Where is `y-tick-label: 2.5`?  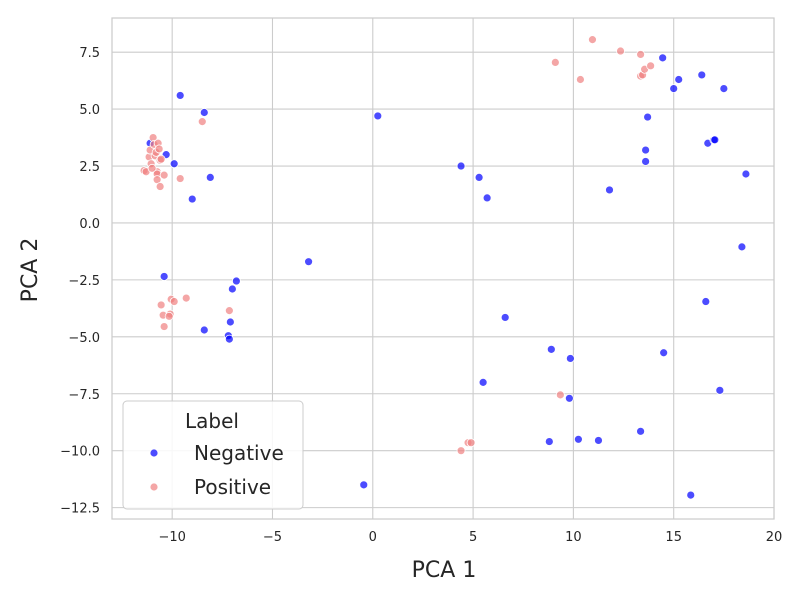
y-tick-label: 2.5 is located at coordinates (89, 167).